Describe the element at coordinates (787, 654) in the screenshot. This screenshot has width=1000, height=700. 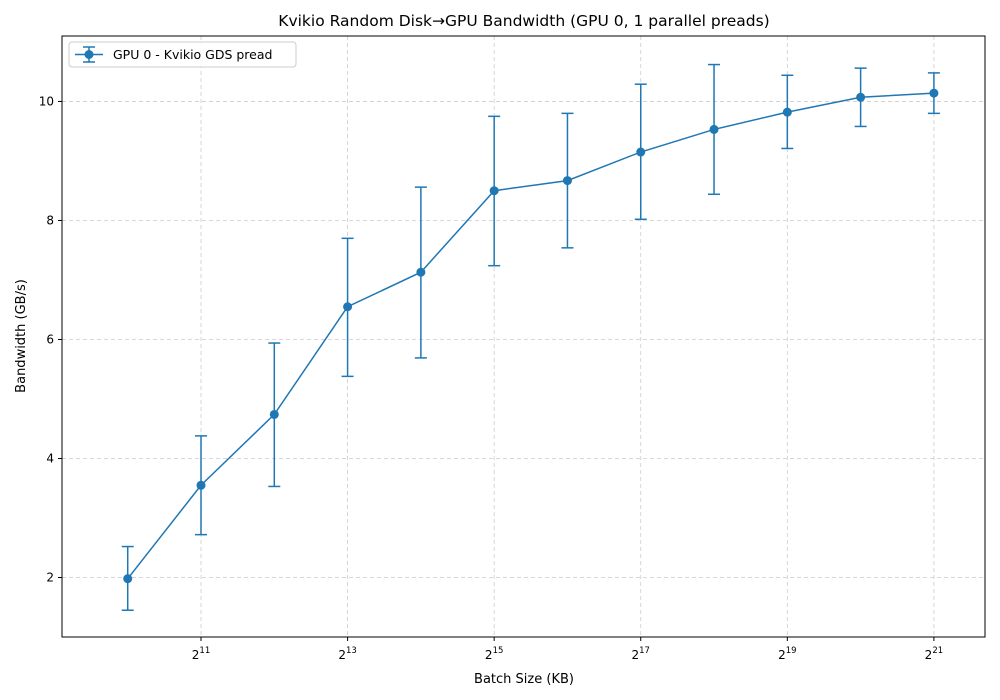
I see `x-tick-label: 219` at that location.